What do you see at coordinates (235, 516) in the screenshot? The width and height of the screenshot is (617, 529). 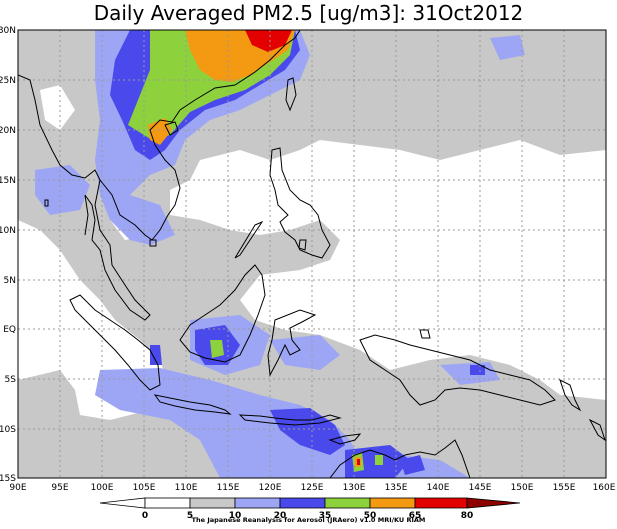 I see `colorbar-label: 10` at bounding box center [235, 516].